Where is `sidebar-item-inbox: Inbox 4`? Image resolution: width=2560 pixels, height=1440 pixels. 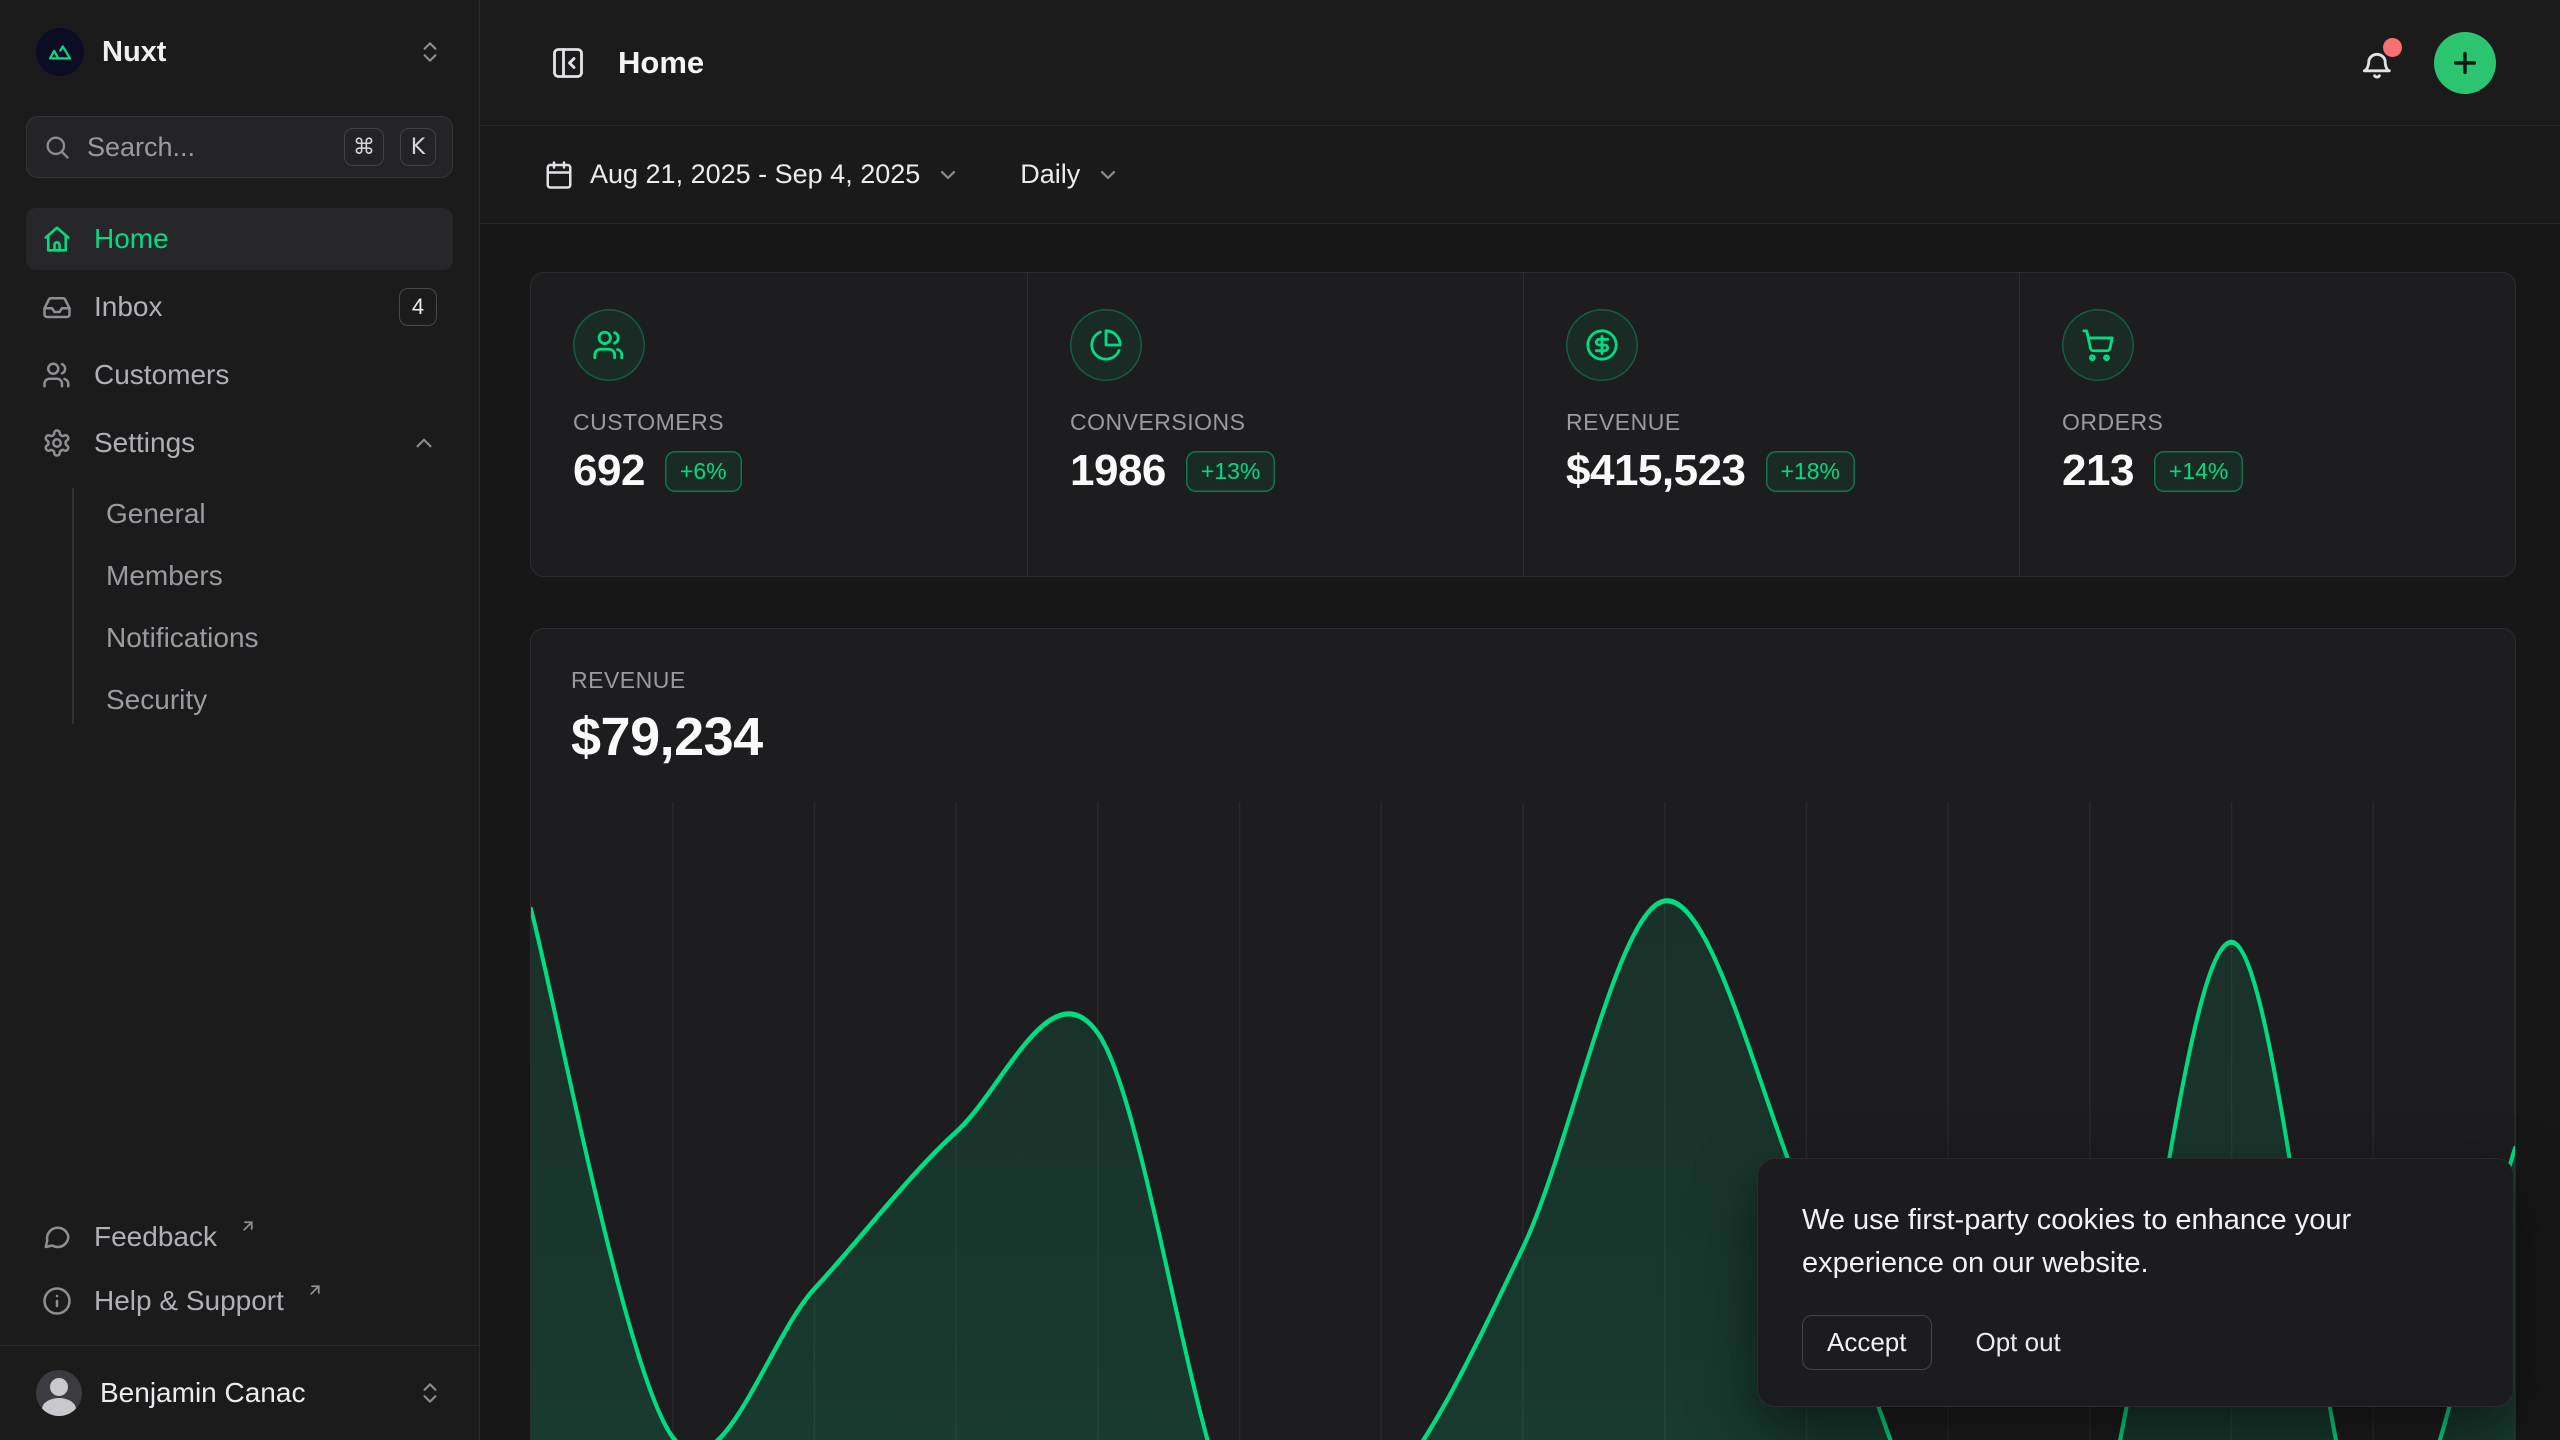 sidebar-item-inbox: Inbox 4 is located at coordinates (239, 307).